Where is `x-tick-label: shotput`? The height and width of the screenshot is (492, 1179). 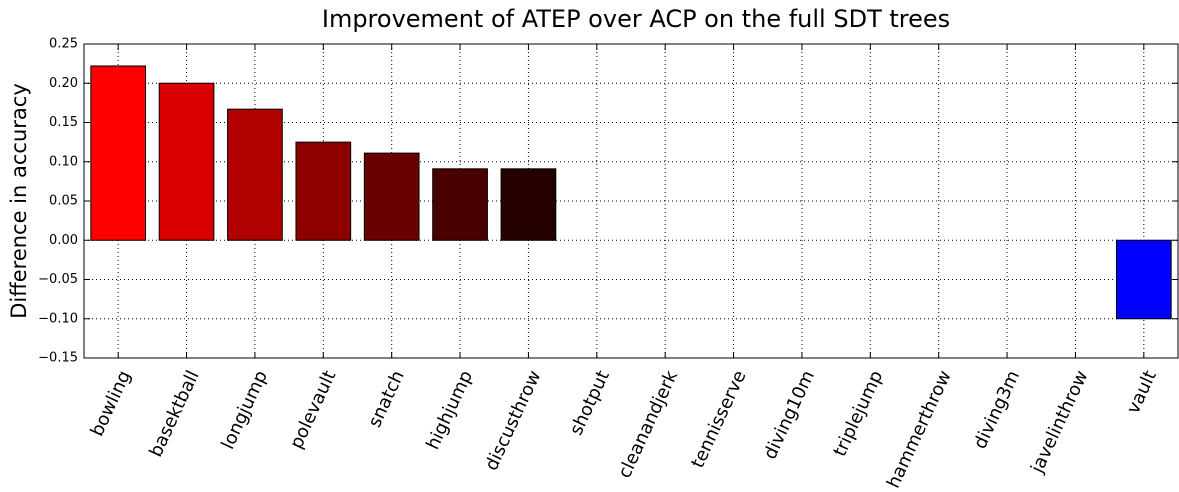 x-tick-label: shotput is located at coordinates (590, 402).